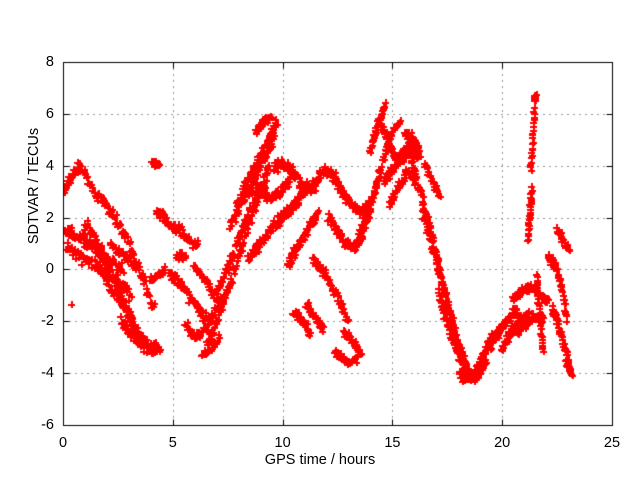  I want to click on x-tick-label: 5, so click(172, 443).